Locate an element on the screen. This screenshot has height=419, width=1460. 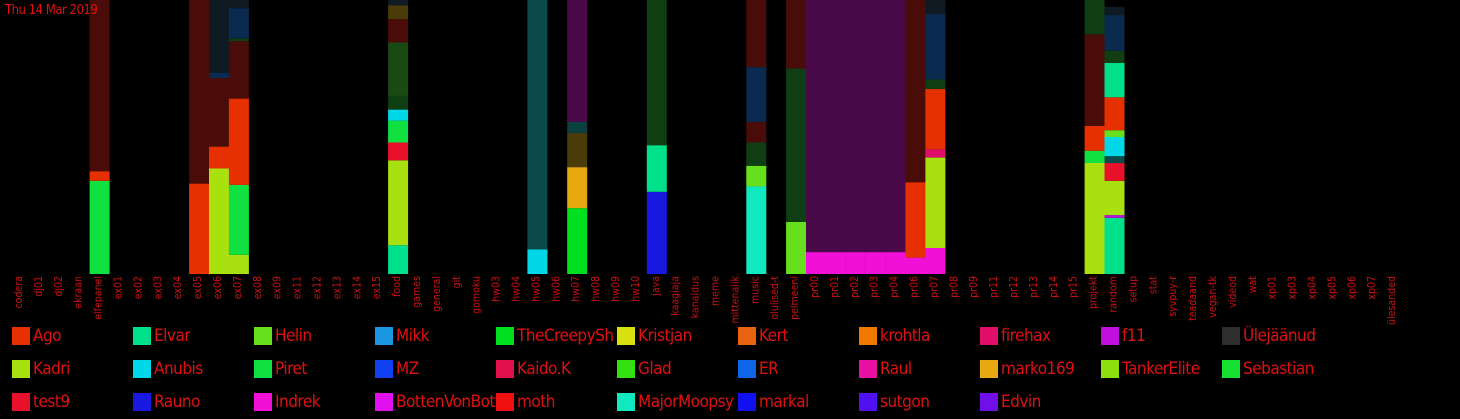
legend-label: Glad is located at coordinates (655, 369).